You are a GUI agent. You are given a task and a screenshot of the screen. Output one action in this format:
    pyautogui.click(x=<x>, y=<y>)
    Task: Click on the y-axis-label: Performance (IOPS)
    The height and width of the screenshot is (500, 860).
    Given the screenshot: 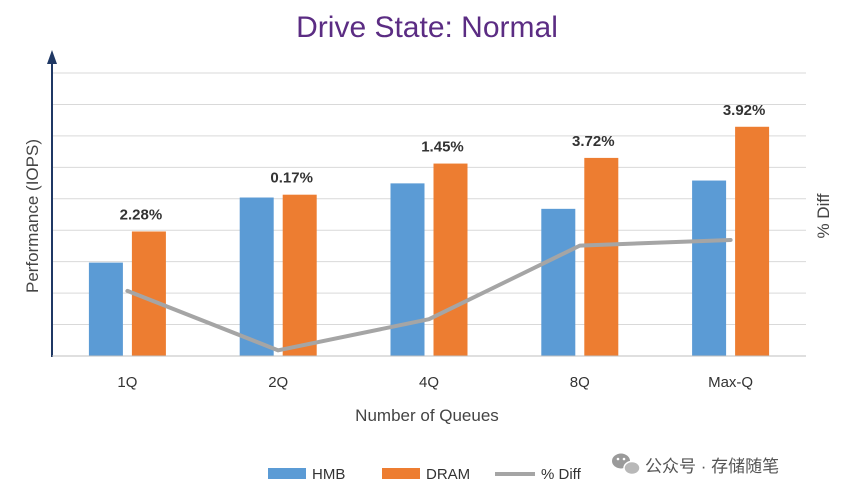 What is the action you would take?
    pyautogui.click(x=32, y=216)
    